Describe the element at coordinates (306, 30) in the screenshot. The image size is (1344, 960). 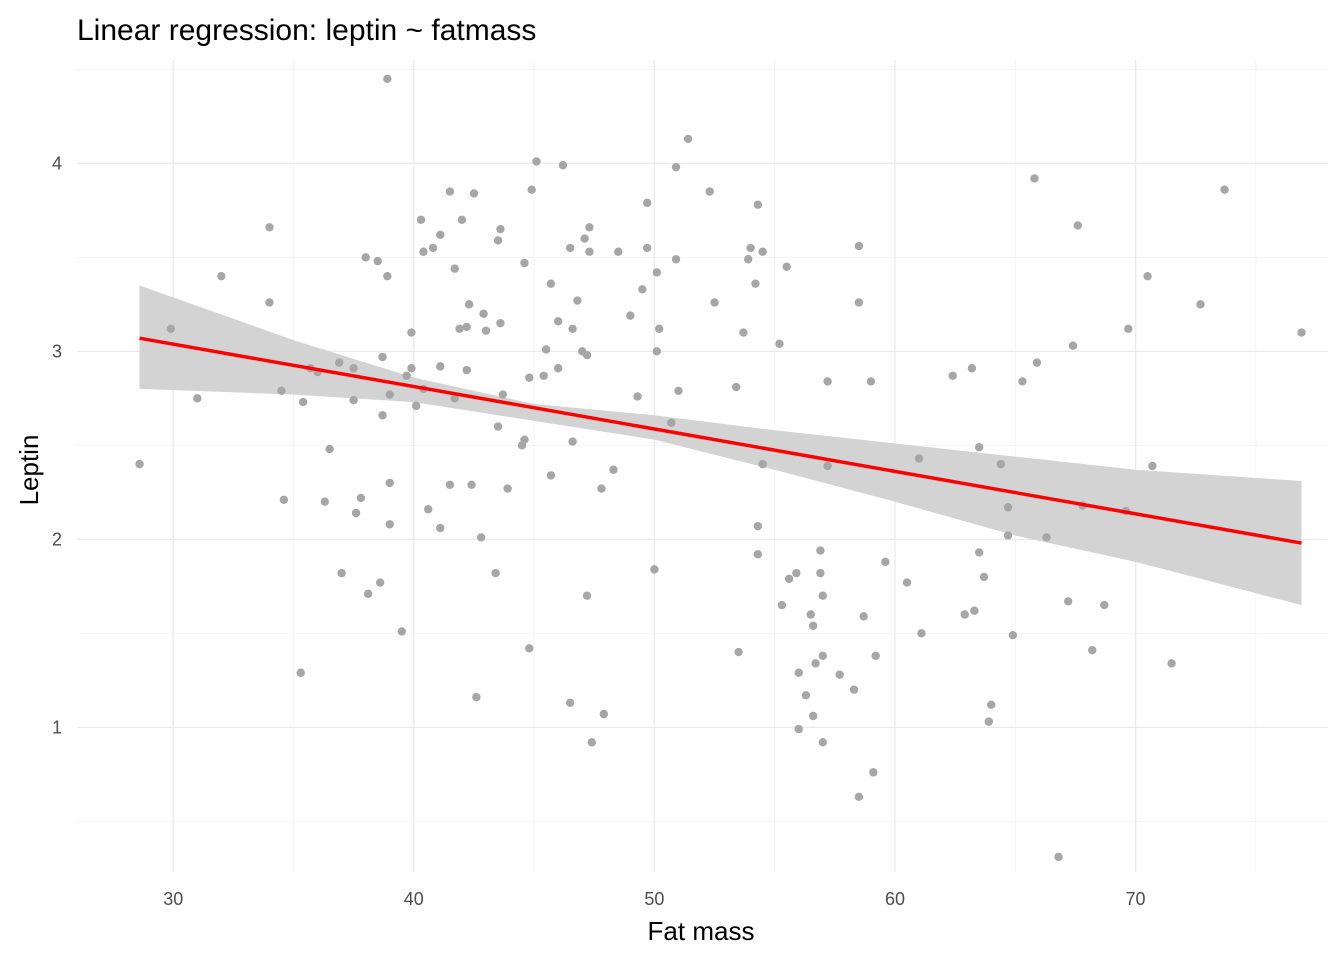
I see `chart-title: Linear regression: leptin ~ fatmass` at that location.